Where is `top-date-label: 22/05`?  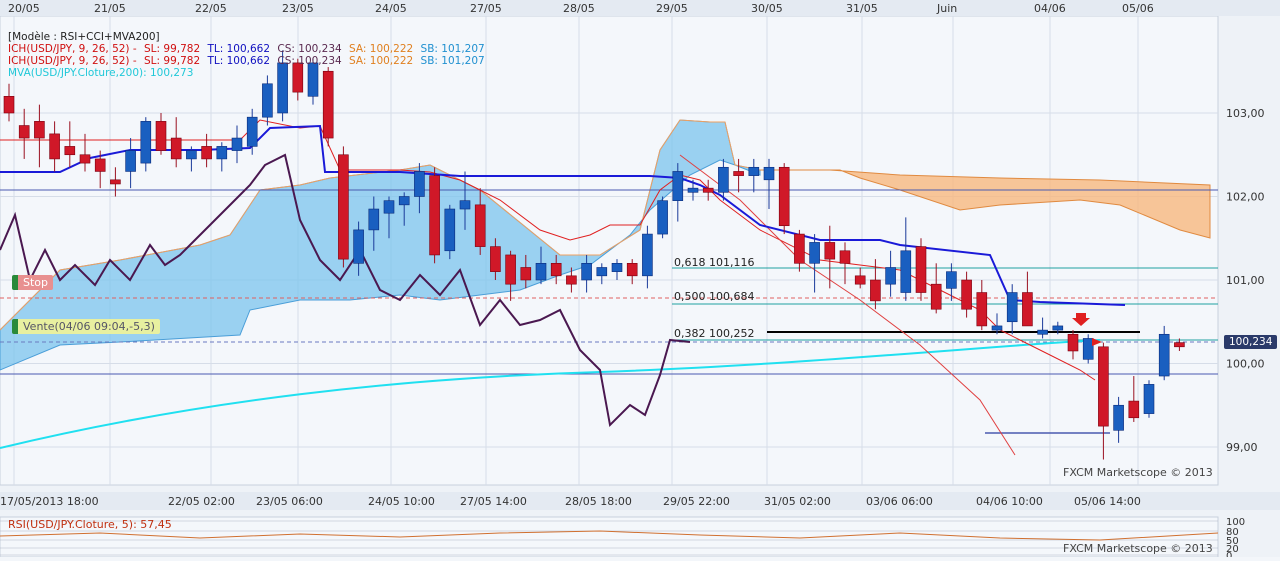 top-date-label: 22/05 is located at coordinates (211, 8).